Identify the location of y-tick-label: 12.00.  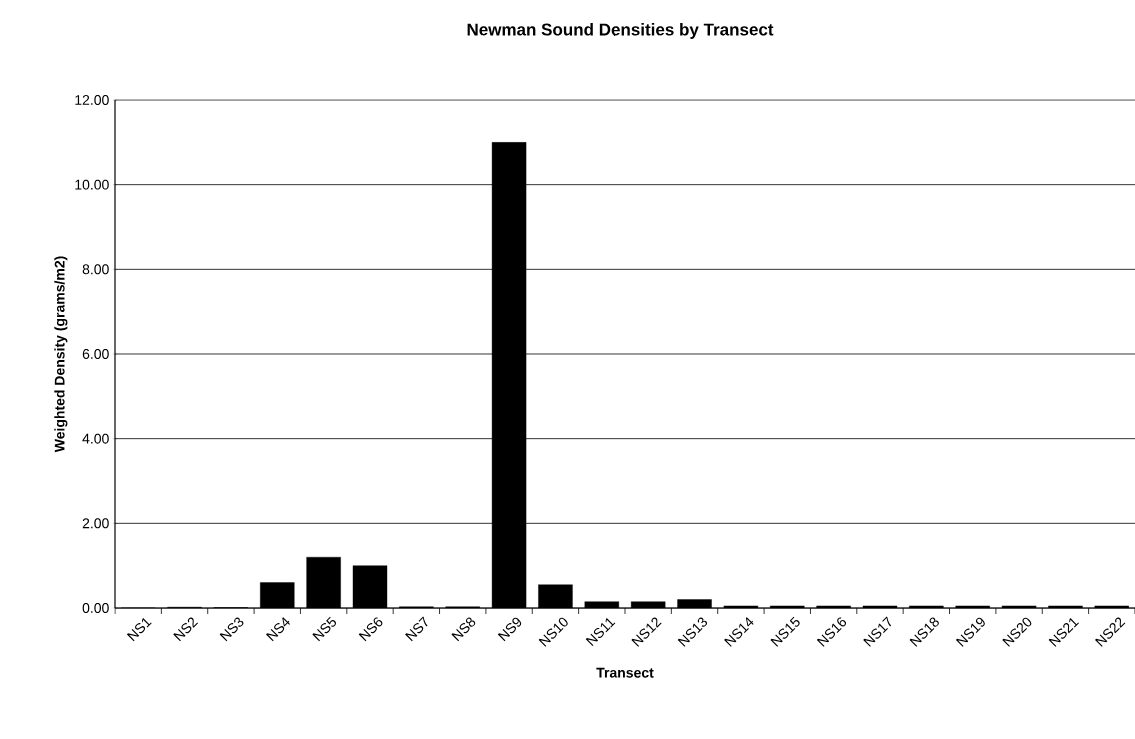
(92, 100).